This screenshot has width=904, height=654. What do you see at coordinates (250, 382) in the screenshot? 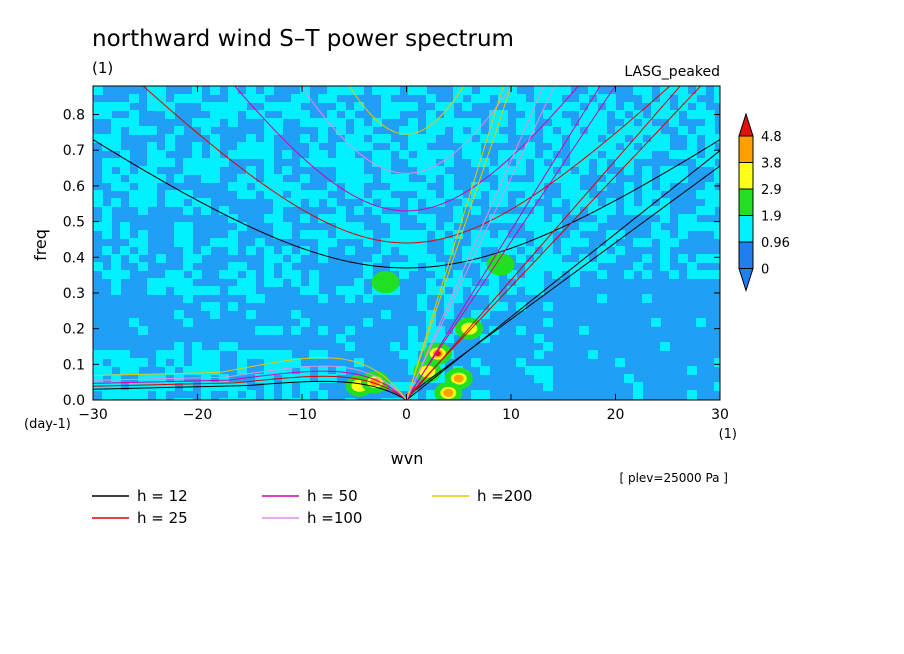
I see `mrg-curve-h100` at bounding box center [250, 382].